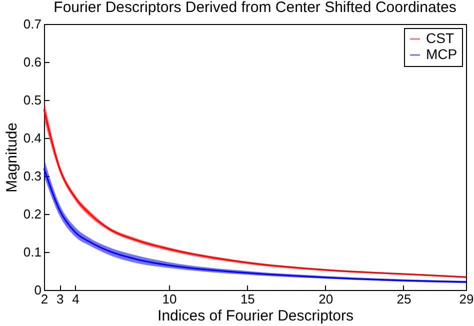 Image resolution: width=474 pixels, height=326 pixels. I want to click on x-tick-label: 20, so click(326, 299).